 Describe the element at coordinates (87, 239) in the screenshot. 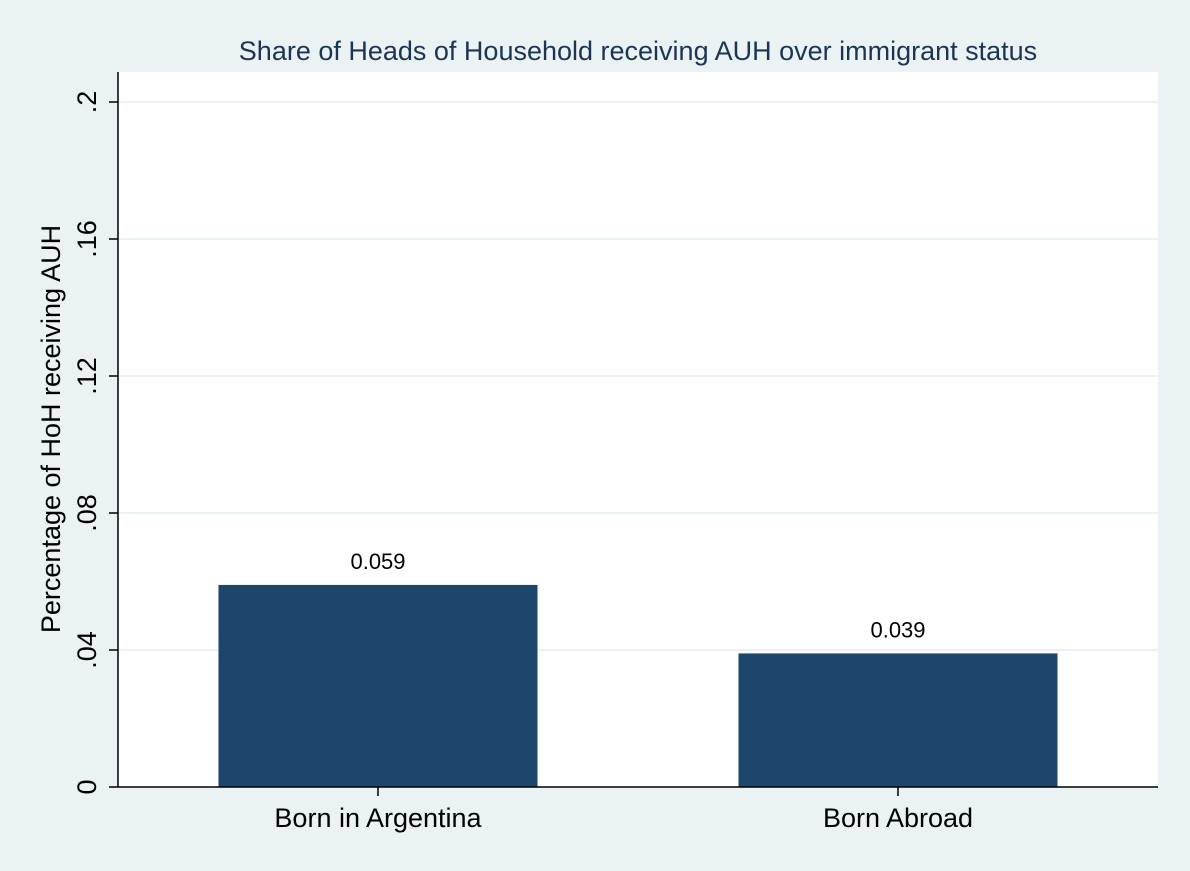

I see `y-tick-label: .16` at that location.